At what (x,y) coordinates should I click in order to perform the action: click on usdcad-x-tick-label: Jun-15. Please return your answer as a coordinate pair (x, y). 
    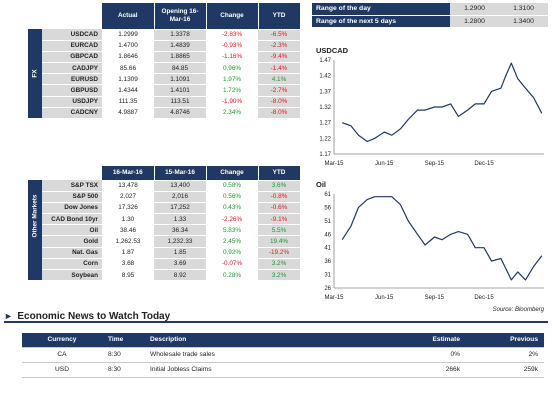
    Looking at the image, I should click on (384, 164).